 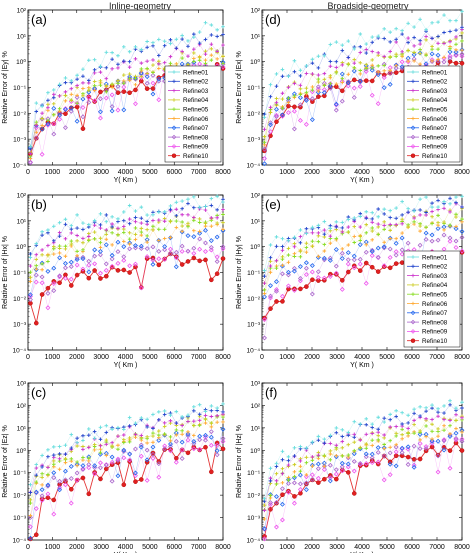 I want to click on x-tick-label: 7000, so click(x=437, y=172).